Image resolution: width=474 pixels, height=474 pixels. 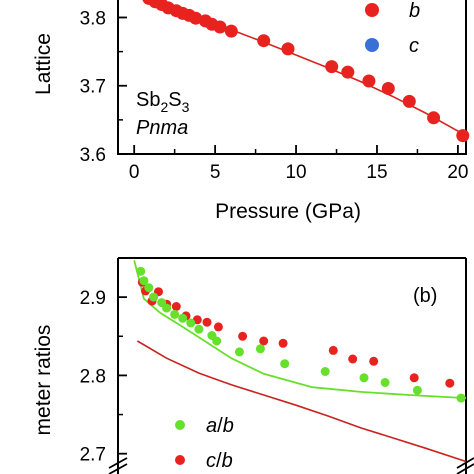 I want to click on bottom-y-tick-label-0: 2.7, so click(x=93, y=455).